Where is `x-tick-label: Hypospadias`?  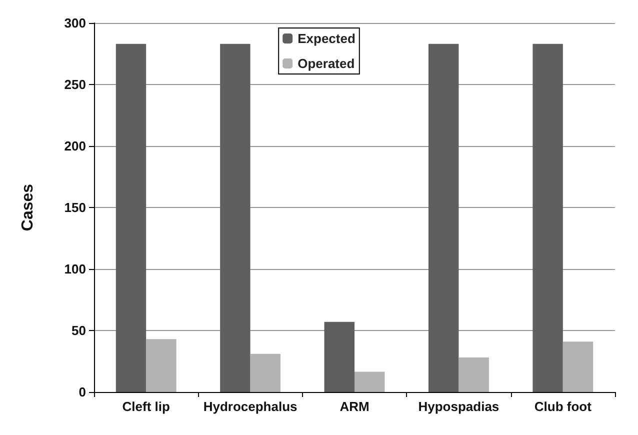 x-tick-label: Hypospadias is located at coordinates (459, 406).